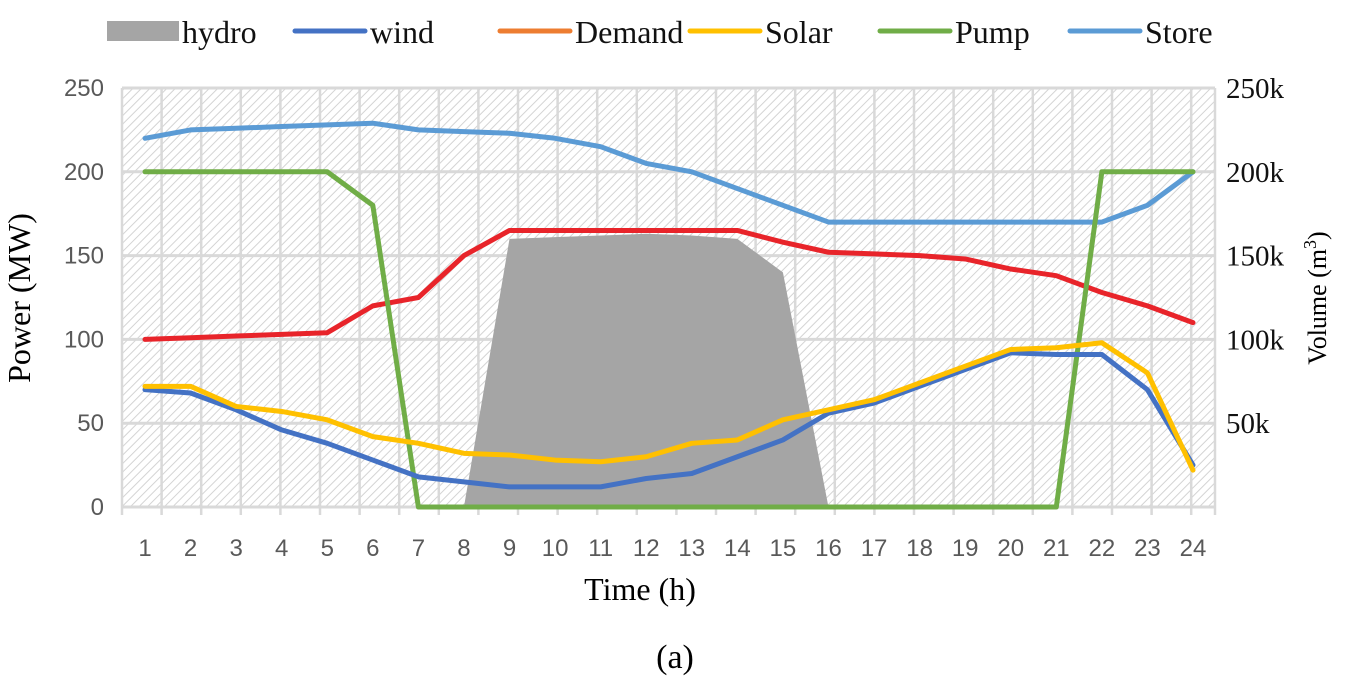 Image resolution: width=1350 pixels, height=676 pixels. What do you see at coordinates (509, 548) in the screenshot?
I see `x-tick-label: 9` at bounding box center [509, 548].